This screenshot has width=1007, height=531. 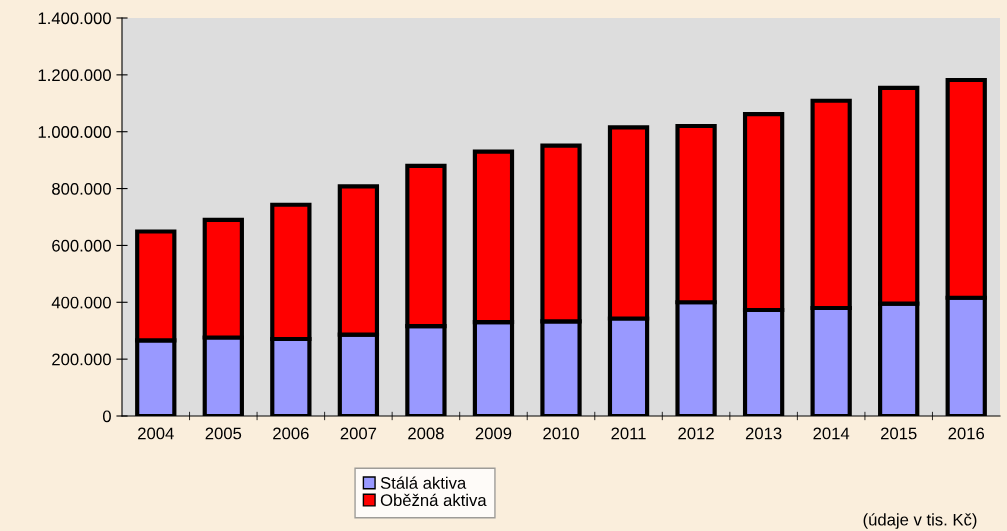 What do you see at coordinates (81, 359) in the screenshot?
I see `y-tick-label: 200.000` at bounding box center [81, 359].